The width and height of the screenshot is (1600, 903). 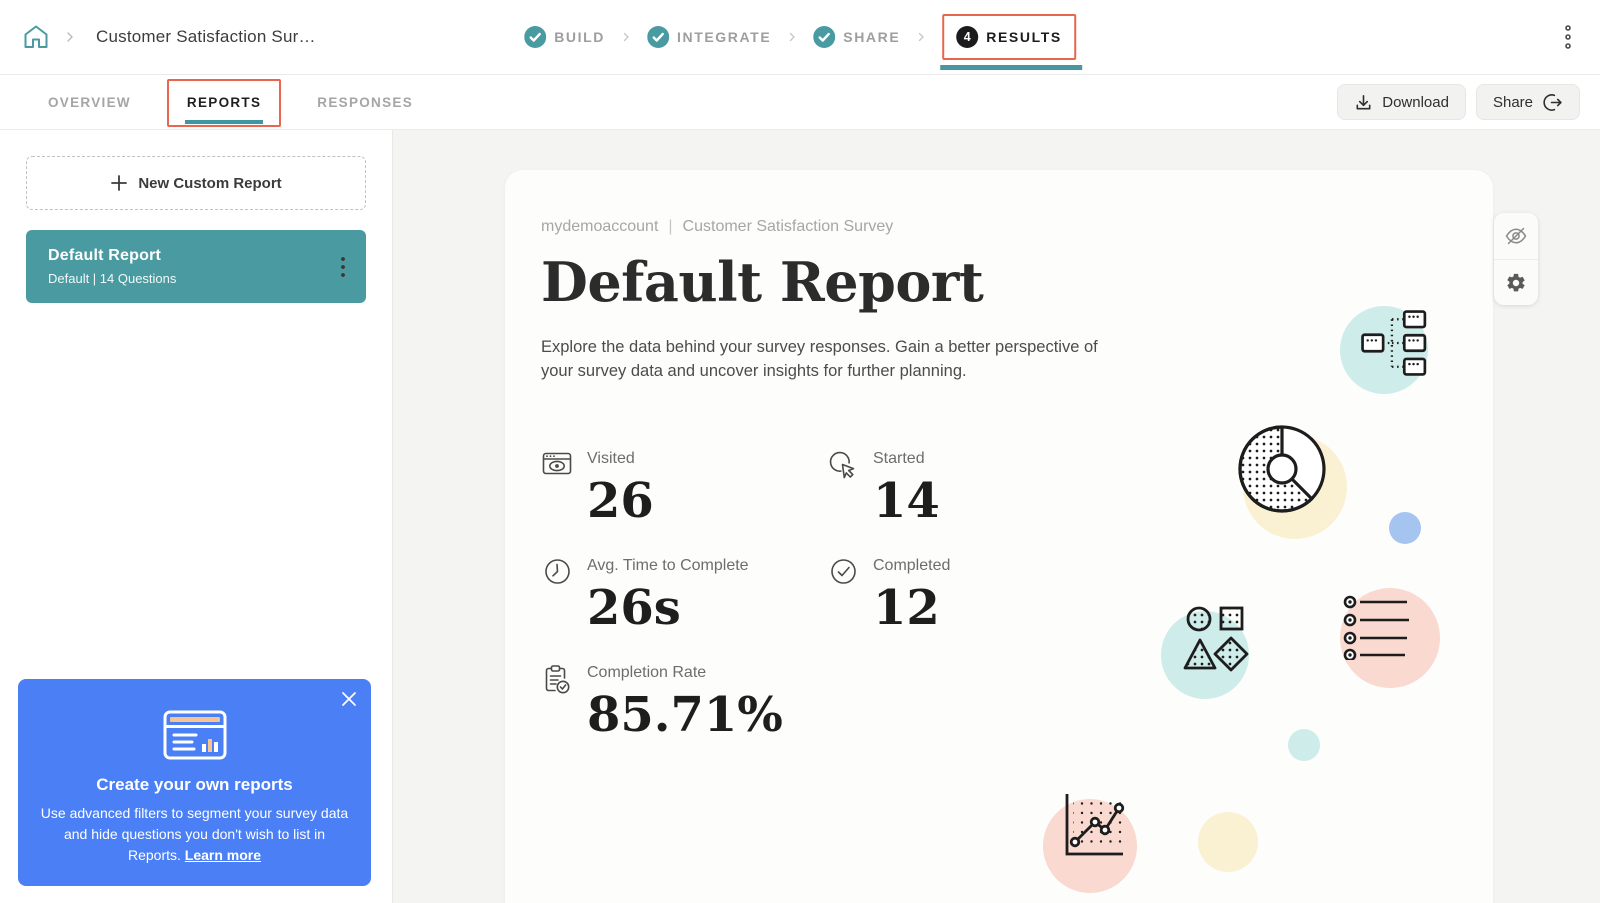 What do you see at coordinates (1363, 101) in the screenshot?
I see `download-icon` at bounding box center [1363, 101].